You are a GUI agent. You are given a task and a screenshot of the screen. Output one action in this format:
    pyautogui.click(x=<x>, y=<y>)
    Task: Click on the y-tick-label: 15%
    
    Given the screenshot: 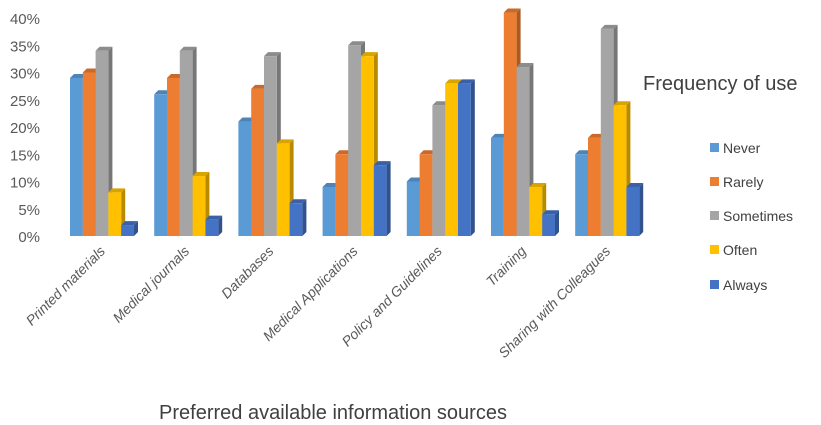 What is the action you would take?
    pyautogui.click(x=25, y=155)
    